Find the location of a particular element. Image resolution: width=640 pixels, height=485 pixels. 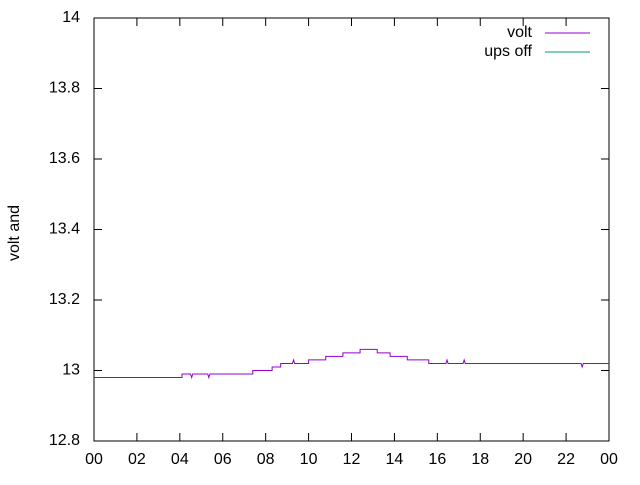

x-tick-label: 14 is located at coordinates (395, 459).